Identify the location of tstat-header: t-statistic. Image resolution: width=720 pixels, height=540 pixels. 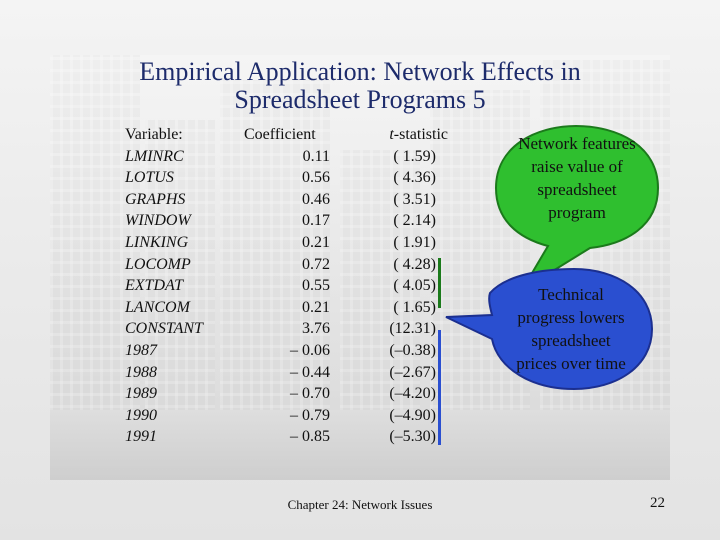
(404, 135).